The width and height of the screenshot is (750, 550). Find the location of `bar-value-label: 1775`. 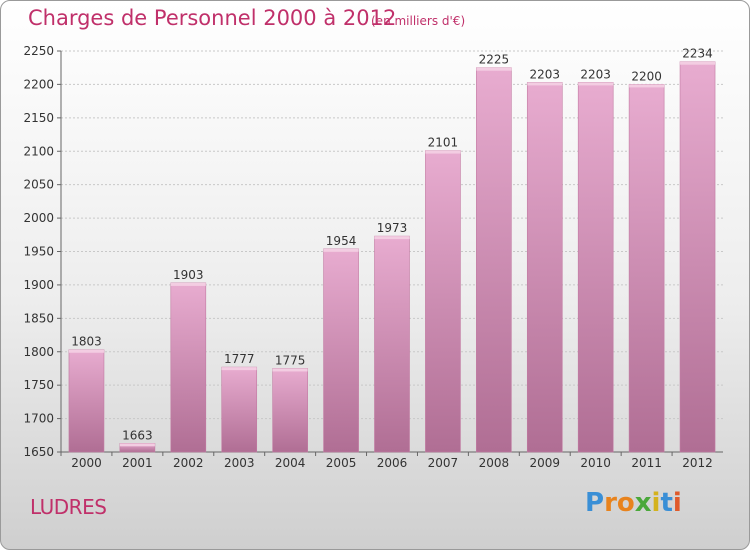

bar-value-label: 1775 is located at coordinates (290, 360).